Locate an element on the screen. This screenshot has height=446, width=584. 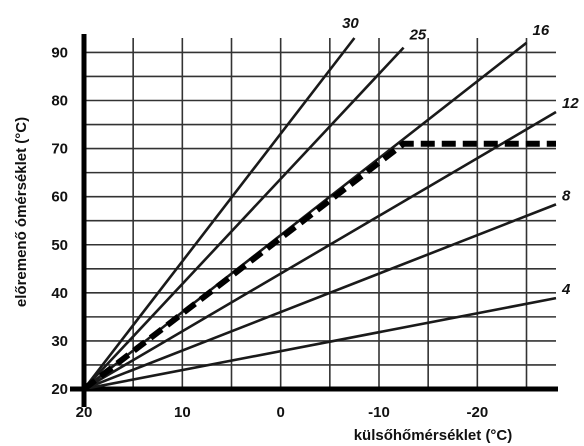
x-axis-label: külsőhőmérséklet (°C) is located at coordinates (433, 435).